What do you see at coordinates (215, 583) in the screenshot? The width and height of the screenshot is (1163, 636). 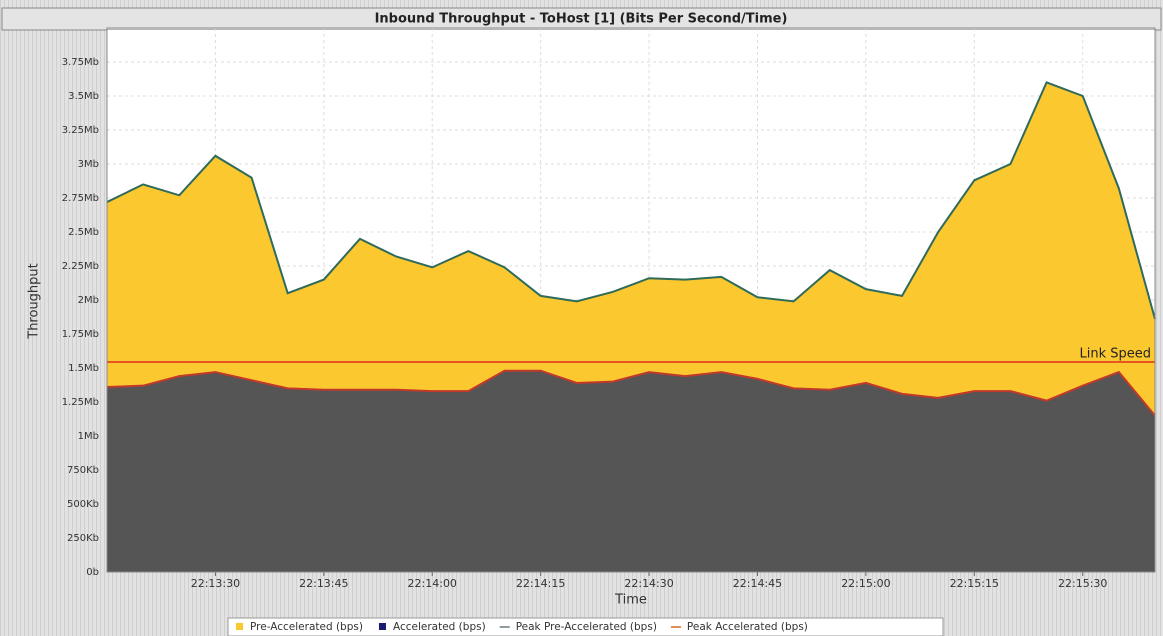 I see `x-tick-label: 22:13:30` at bounding box center [215, 583].